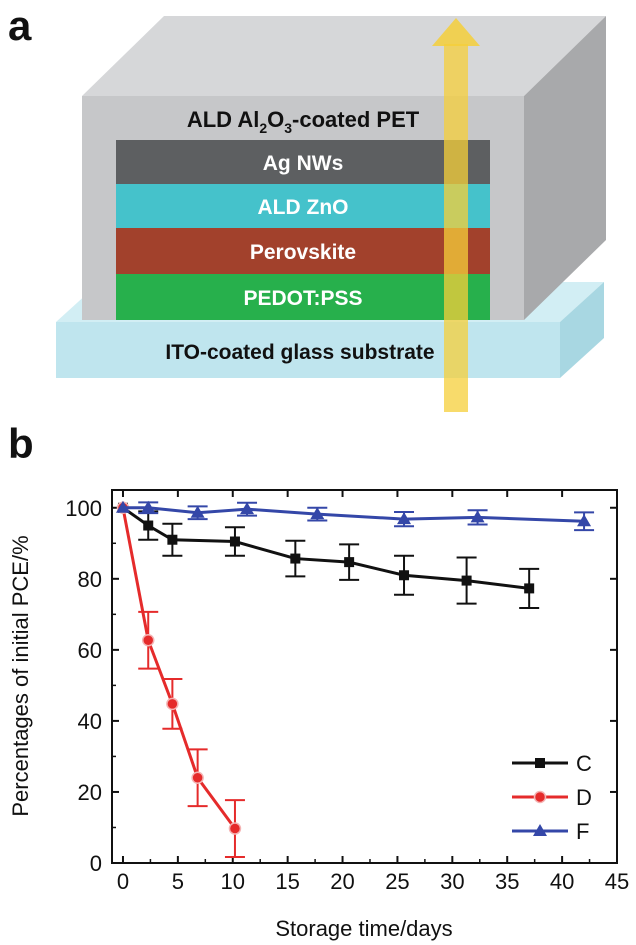  What do you see at coordinates (456, 32) in the screenshot?
I see `light-arrow-head` at bounding box center [456, 32].